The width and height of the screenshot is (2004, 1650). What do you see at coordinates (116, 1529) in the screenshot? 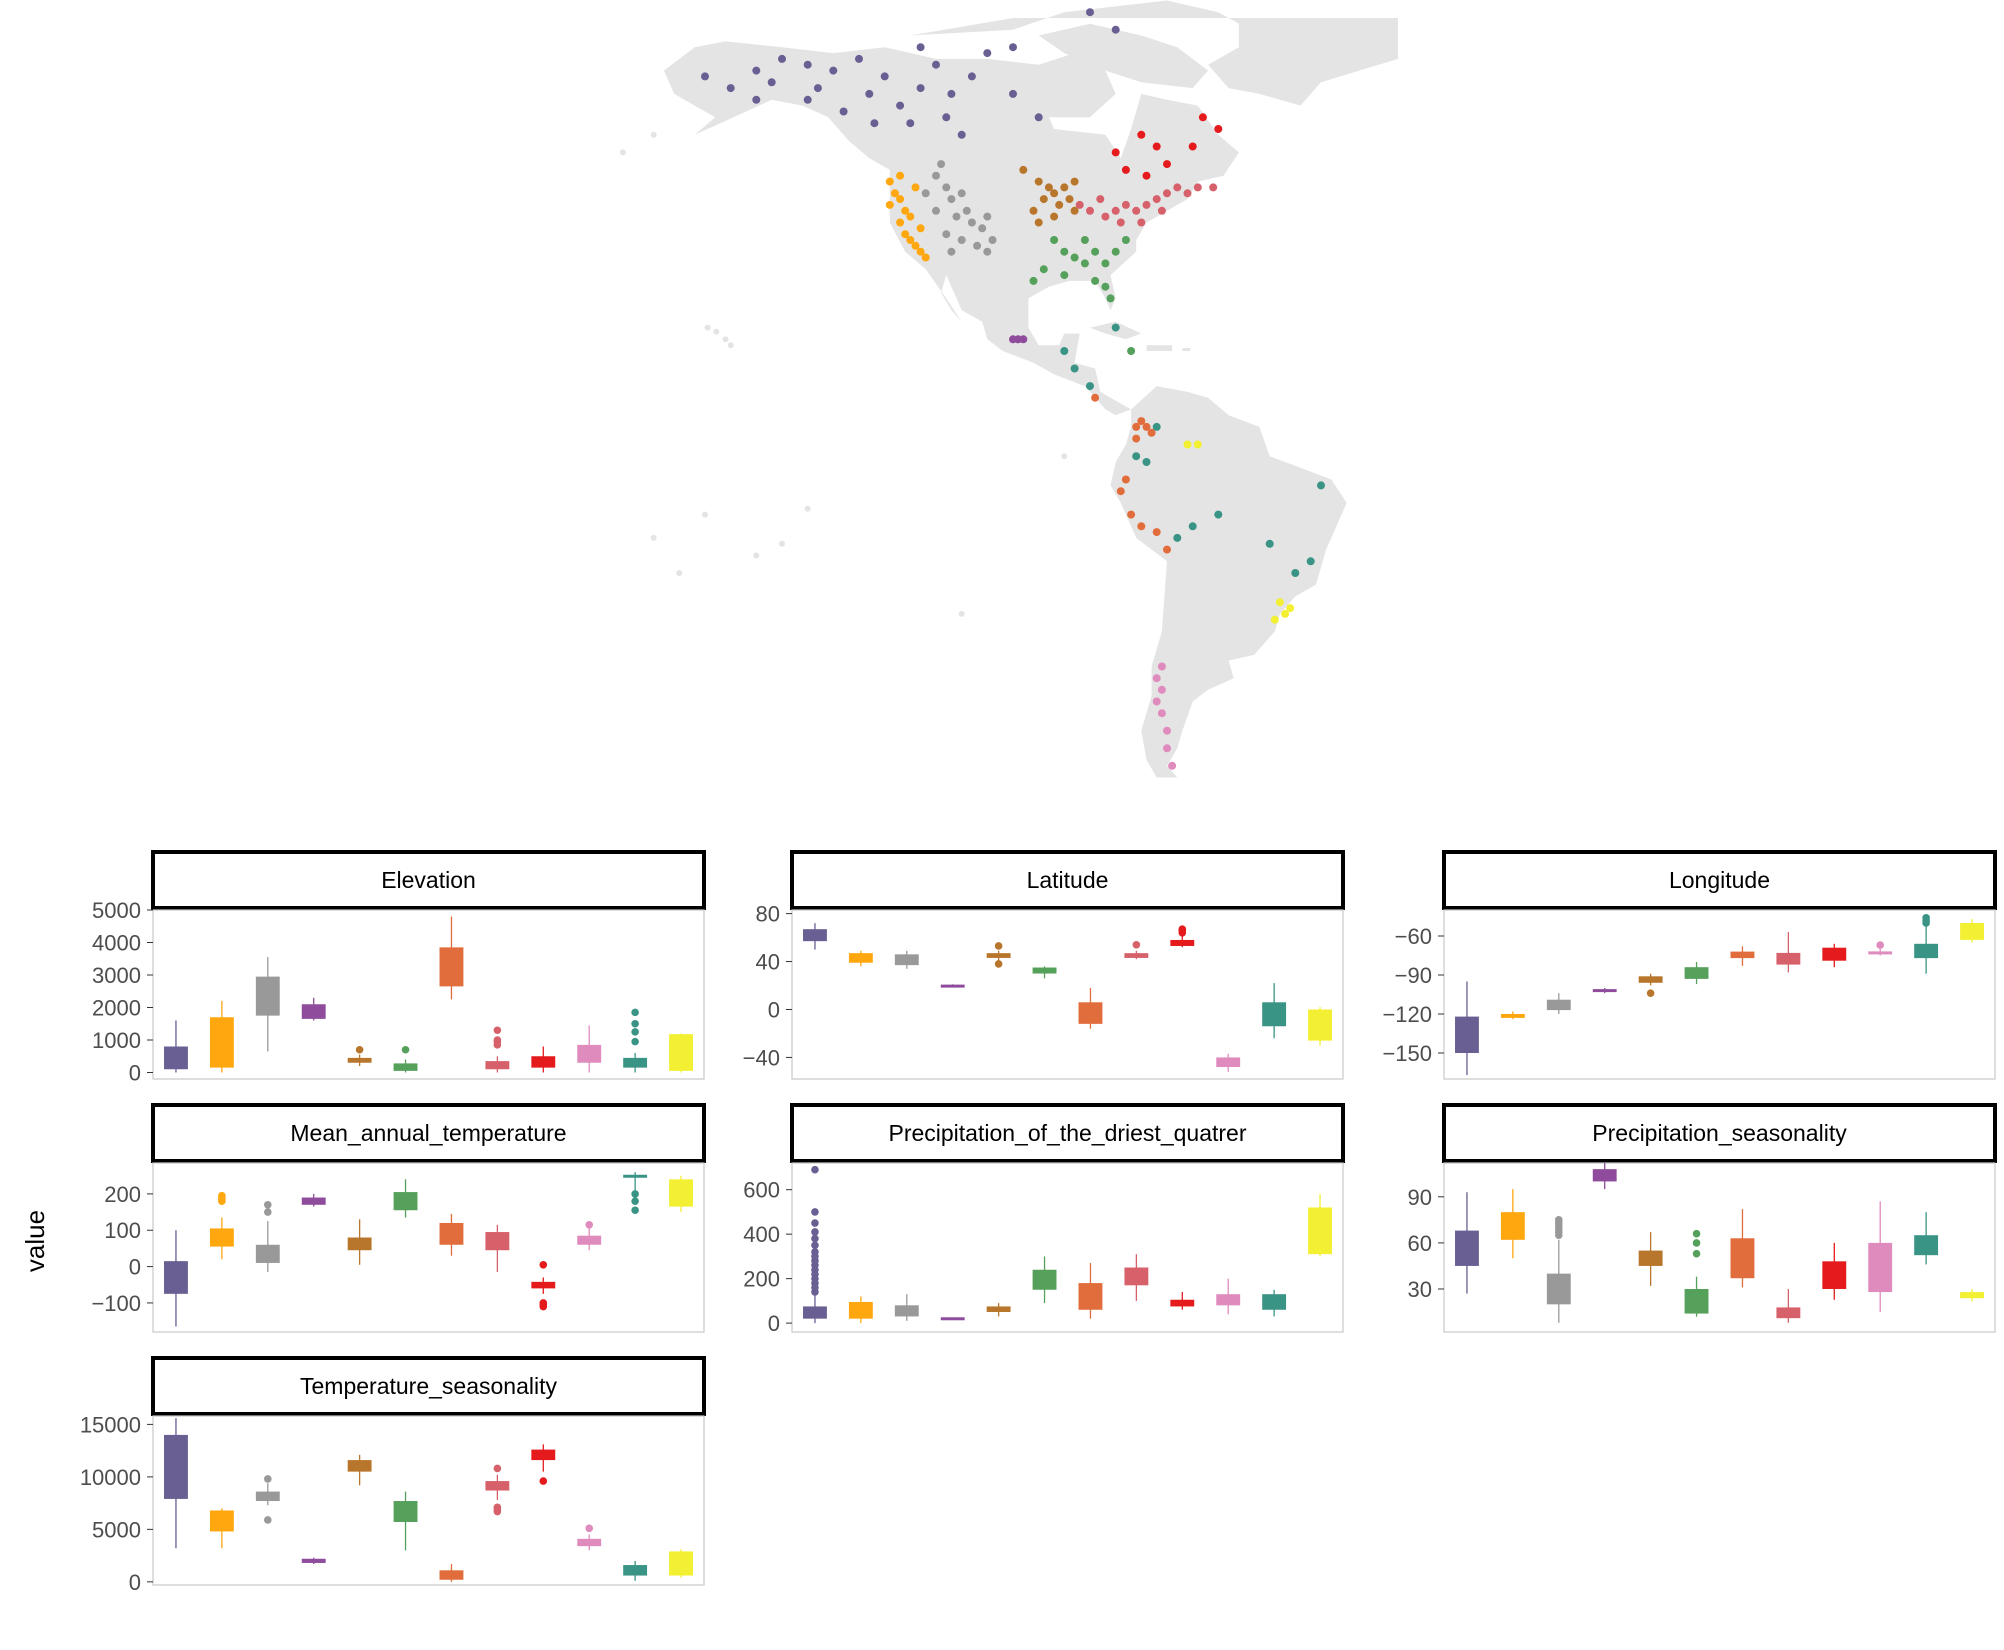
I see `y-tick-label: 5000` at bounding box center [116, 1529].